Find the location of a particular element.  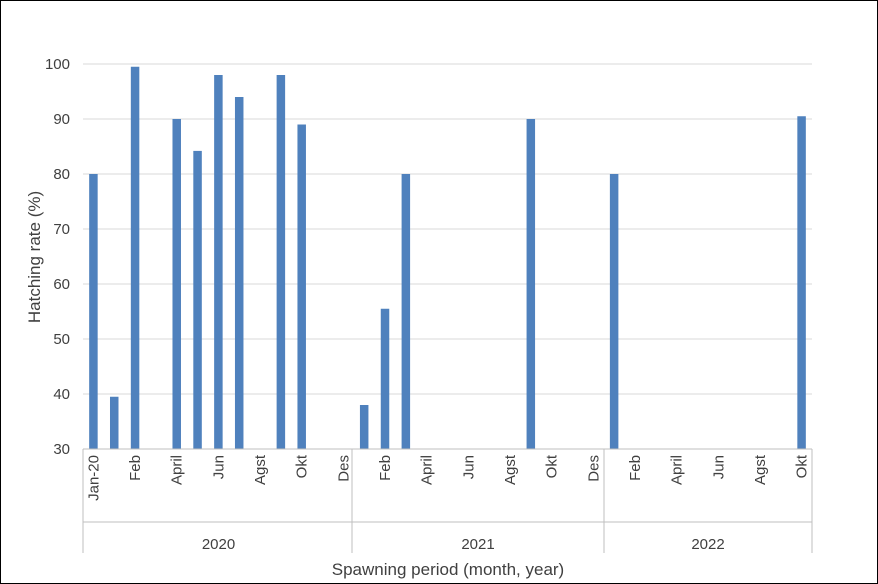

y-tick-label: 70 is located at coordinates (61, 229).